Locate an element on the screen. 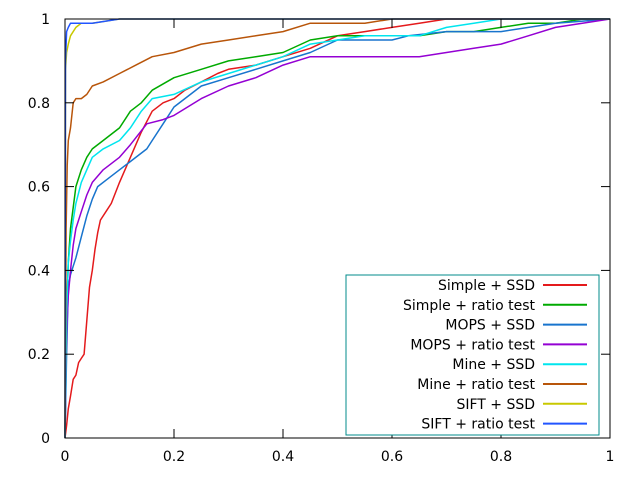  x-tick-label-0: 0 is located at coordinates (65, 457).